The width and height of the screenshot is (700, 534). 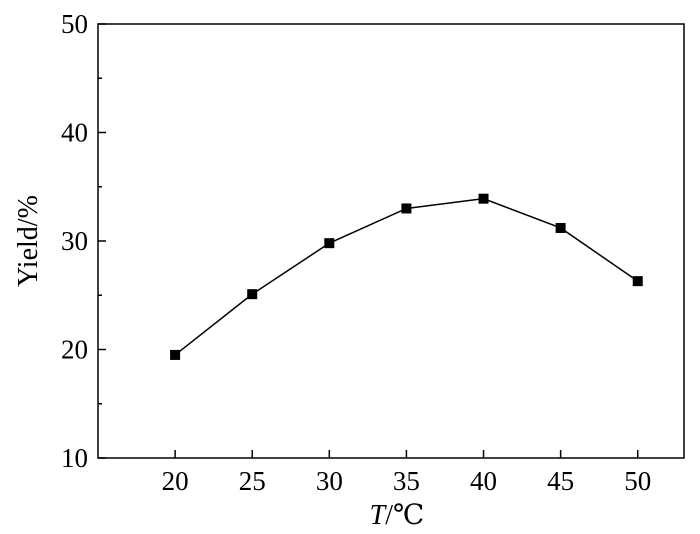 I want to click on y-axis-ticks: 10 20 30 40 50, so click(x=83, y=241).